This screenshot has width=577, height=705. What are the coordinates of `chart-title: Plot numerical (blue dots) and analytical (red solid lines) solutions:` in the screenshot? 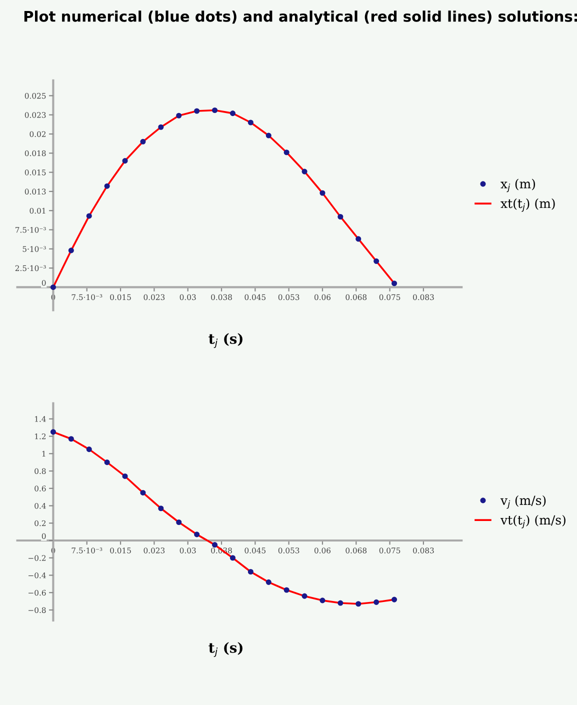 It's located at (300, 17).